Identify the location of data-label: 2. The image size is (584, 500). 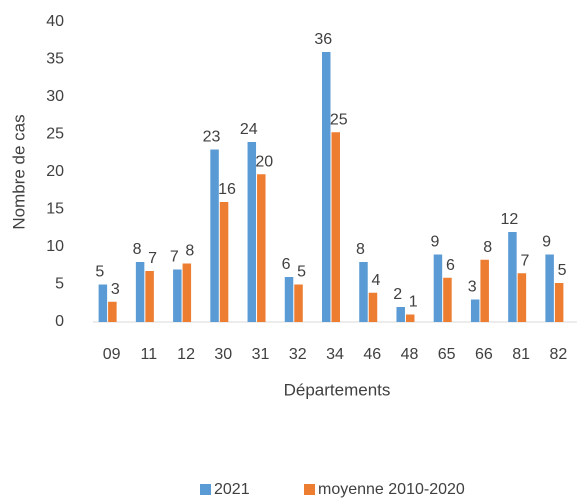
(397, 294).